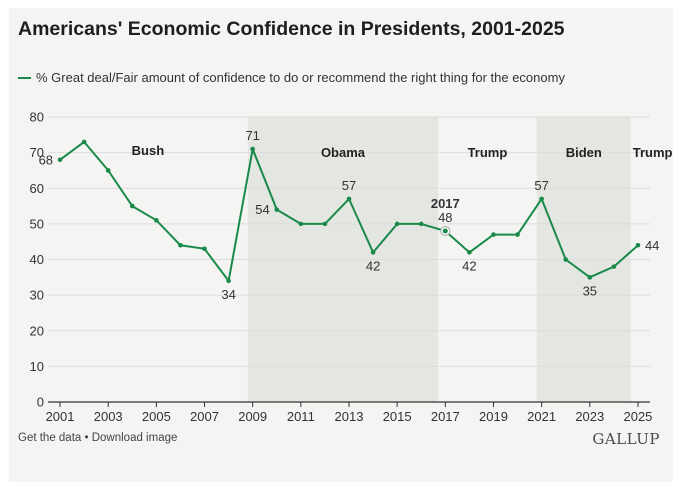  What do you see at coordinates (626, 439) in the screenshot?
I see `gallup-logo: GALLUP` at bounding box center [626, 439].